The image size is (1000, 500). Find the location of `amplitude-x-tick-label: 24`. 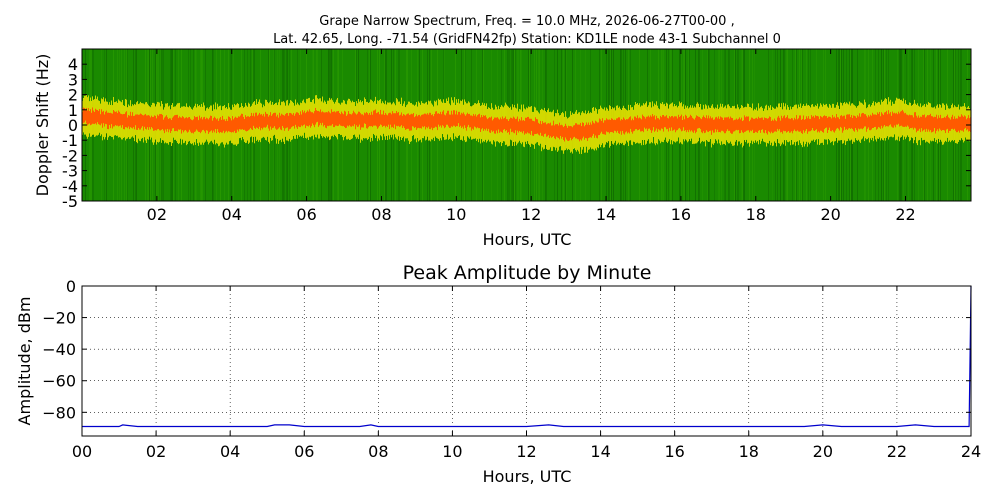

amplitude-x-tick-label: 24 is located at coordinates (971, 451).